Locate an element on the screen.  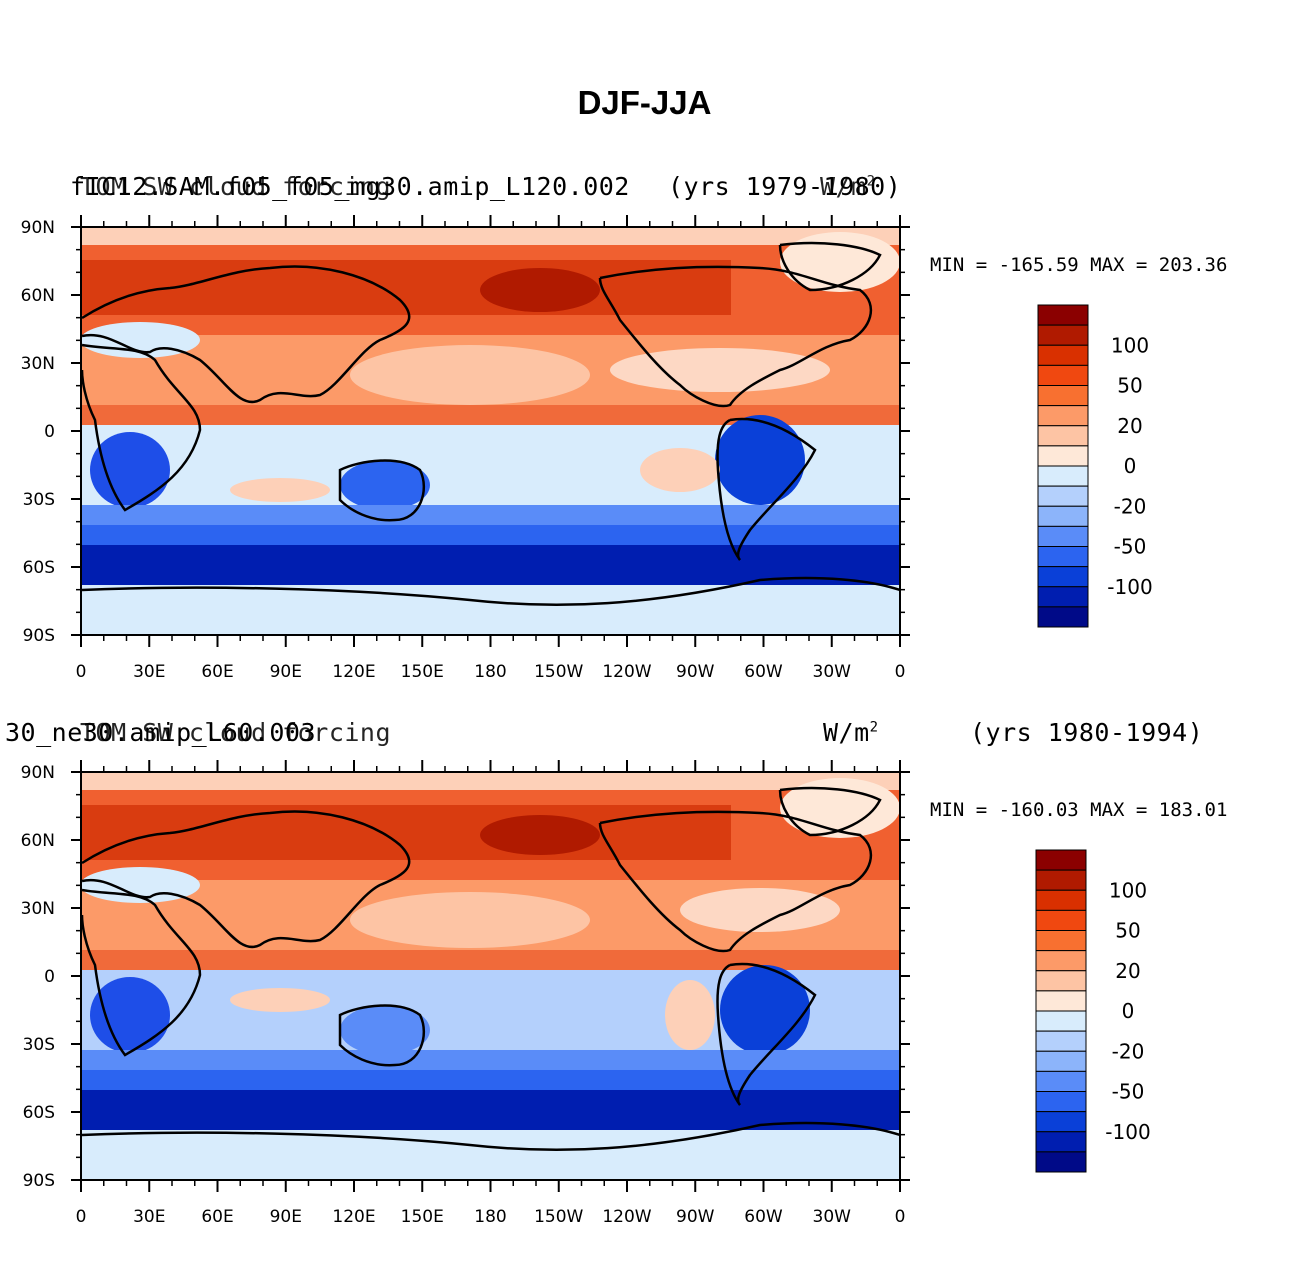
panel2-years: (yrs 1980-1994) is located at coordinates (1087, 732).